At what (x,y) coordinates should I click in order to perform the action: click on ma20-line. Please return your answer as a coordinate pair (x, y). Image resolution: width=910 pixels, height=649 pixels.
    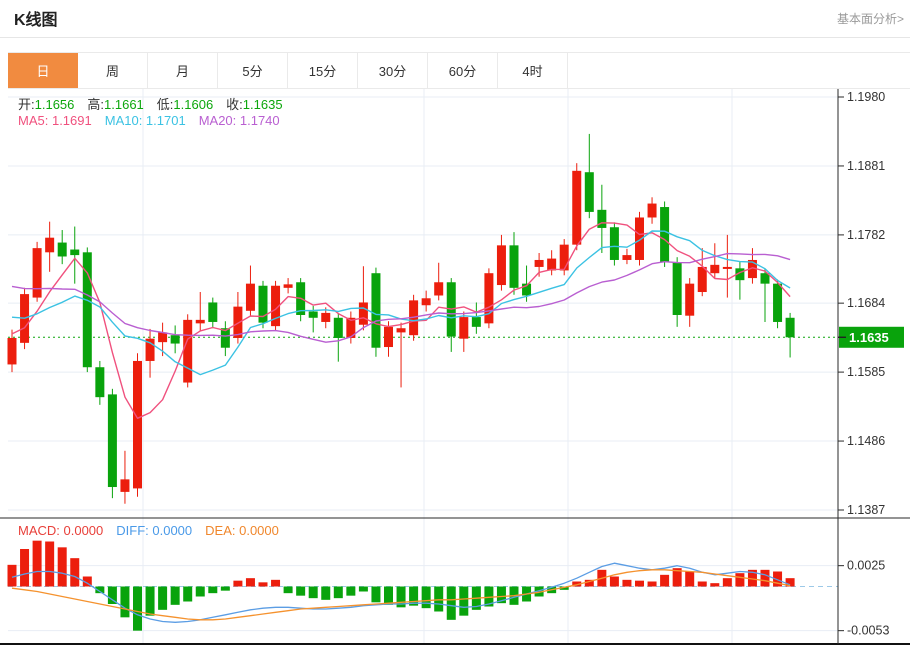
    Looking at the image, I should click on (401, 297).